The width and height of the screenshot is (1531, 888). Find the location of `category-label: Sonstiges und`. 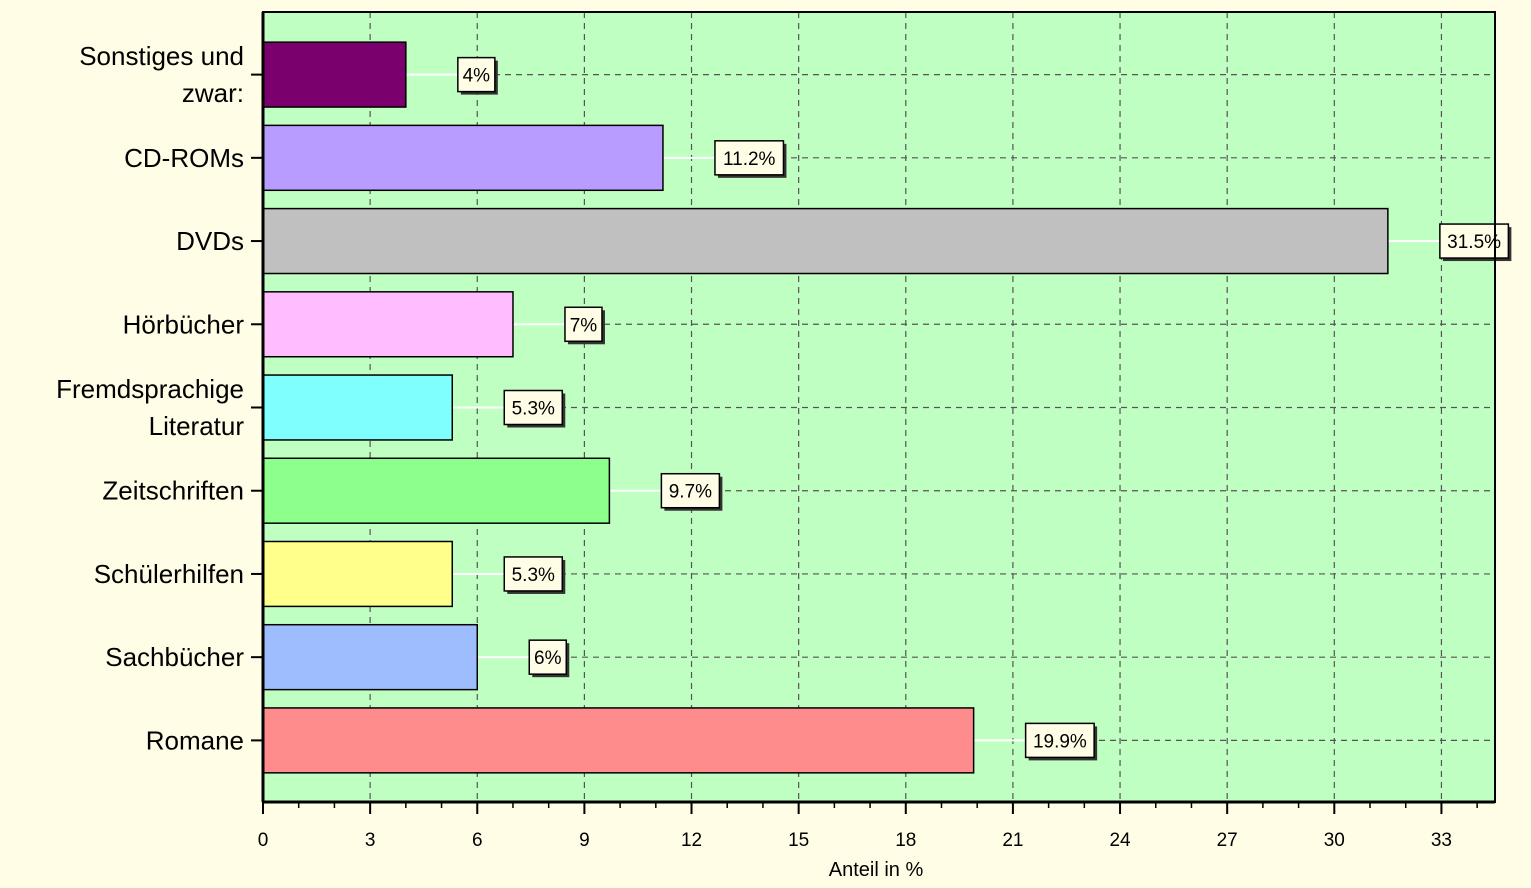

category-label: Sonstiges und is located at coordinates (161, 56).